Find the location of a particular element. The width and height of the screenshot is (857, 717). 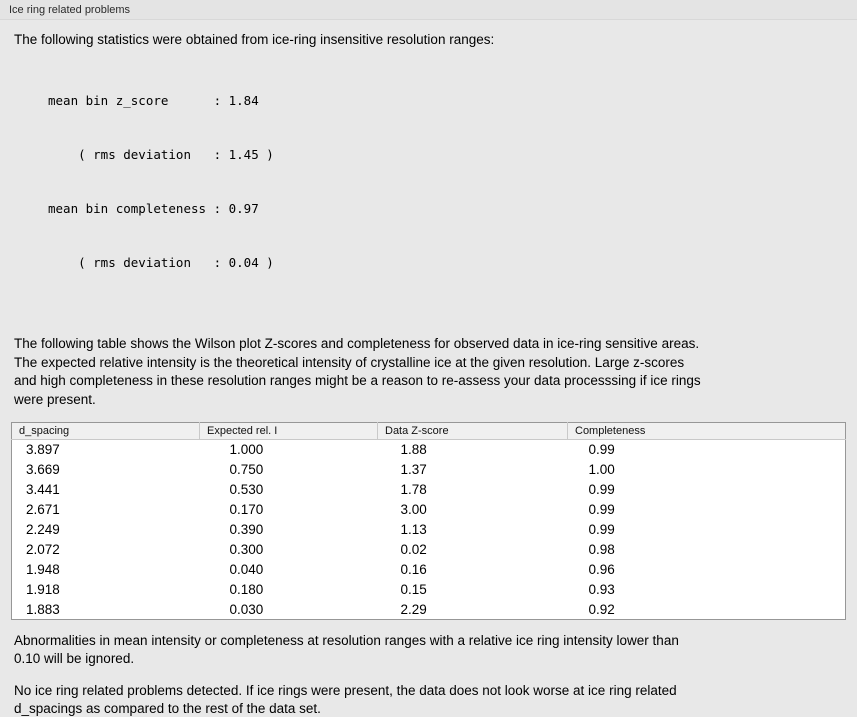

cell-expected-rel-i: 0.040 is located at coordinates (289, 570).